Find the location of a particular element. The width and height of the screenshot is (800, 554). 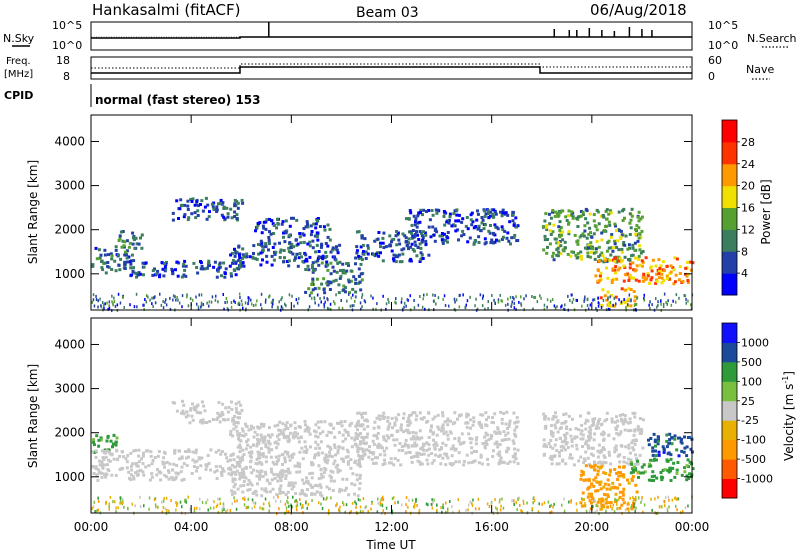

x-tick-label: 12:00 is located at coordinates (391, 527).